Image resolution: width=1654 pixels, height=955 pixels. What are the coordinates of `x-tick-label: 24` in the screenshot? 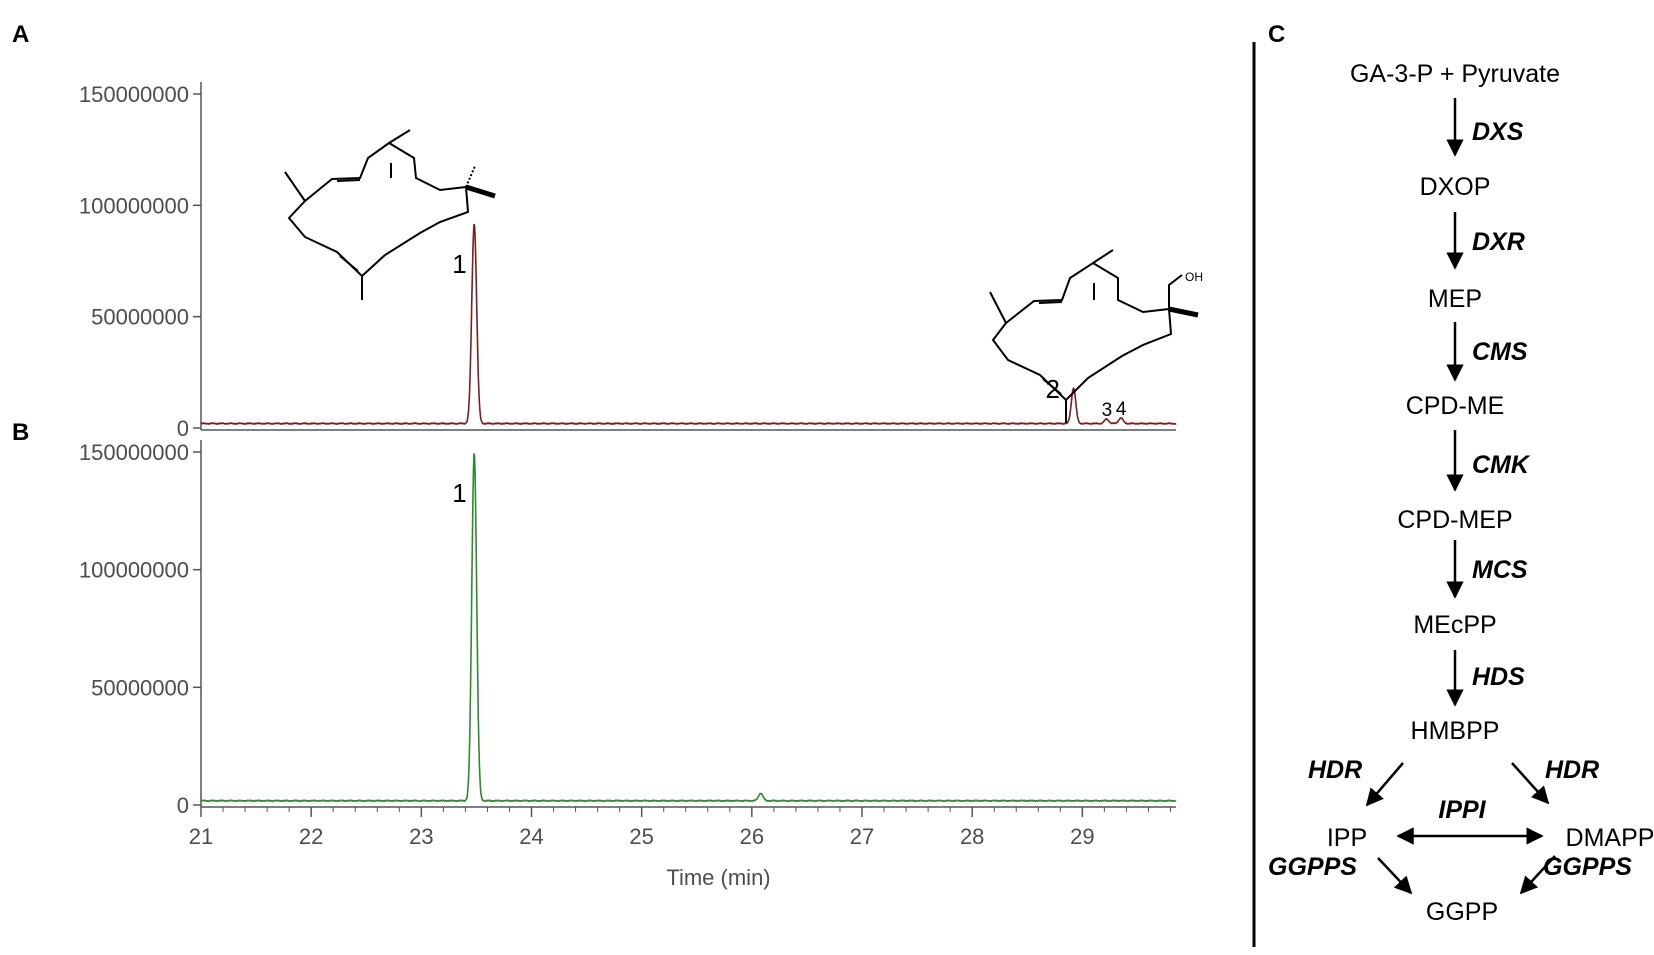 It's located at (531, 836).